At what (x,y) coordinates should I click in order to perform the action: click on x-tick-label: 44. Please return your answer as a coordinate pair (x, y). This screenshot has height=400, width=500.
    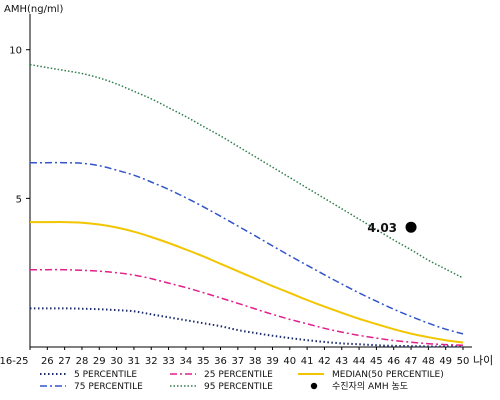
    Looking at the image, I should click on (359, 361).